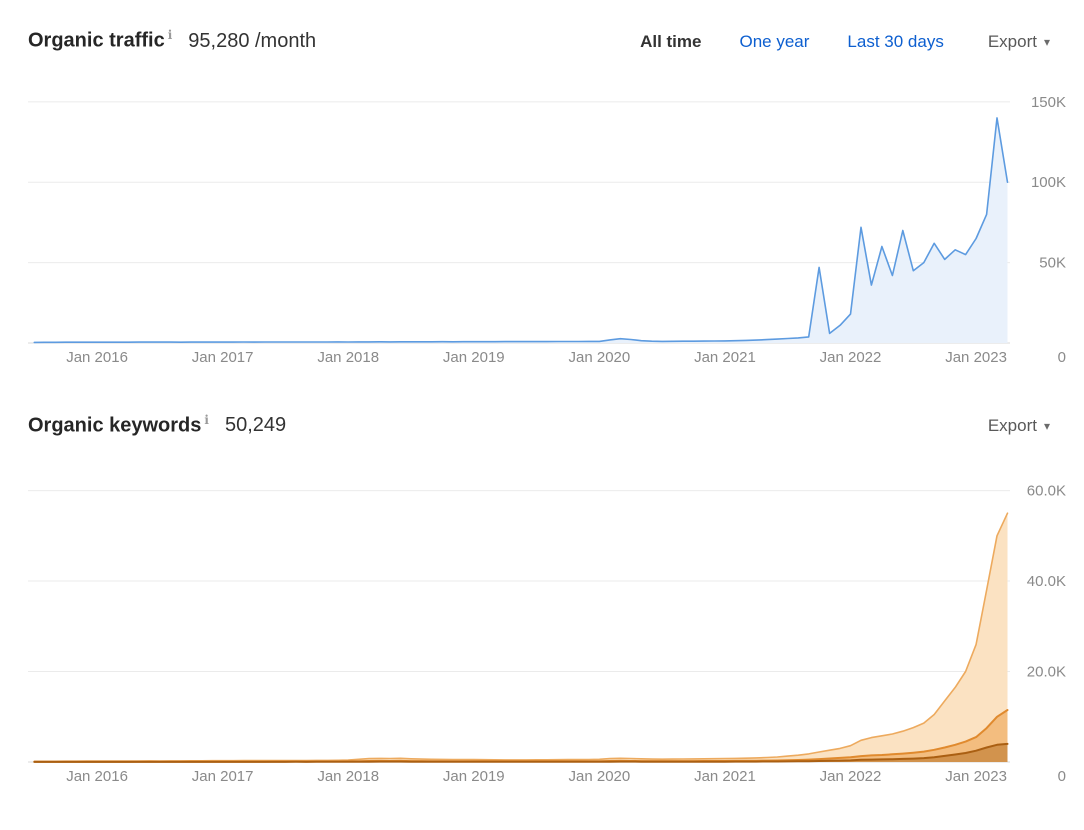  What do you see at coordinates (671, 41) in the screenshot?
I see `tab-all-time: All time` at bounding box center [671, 41].